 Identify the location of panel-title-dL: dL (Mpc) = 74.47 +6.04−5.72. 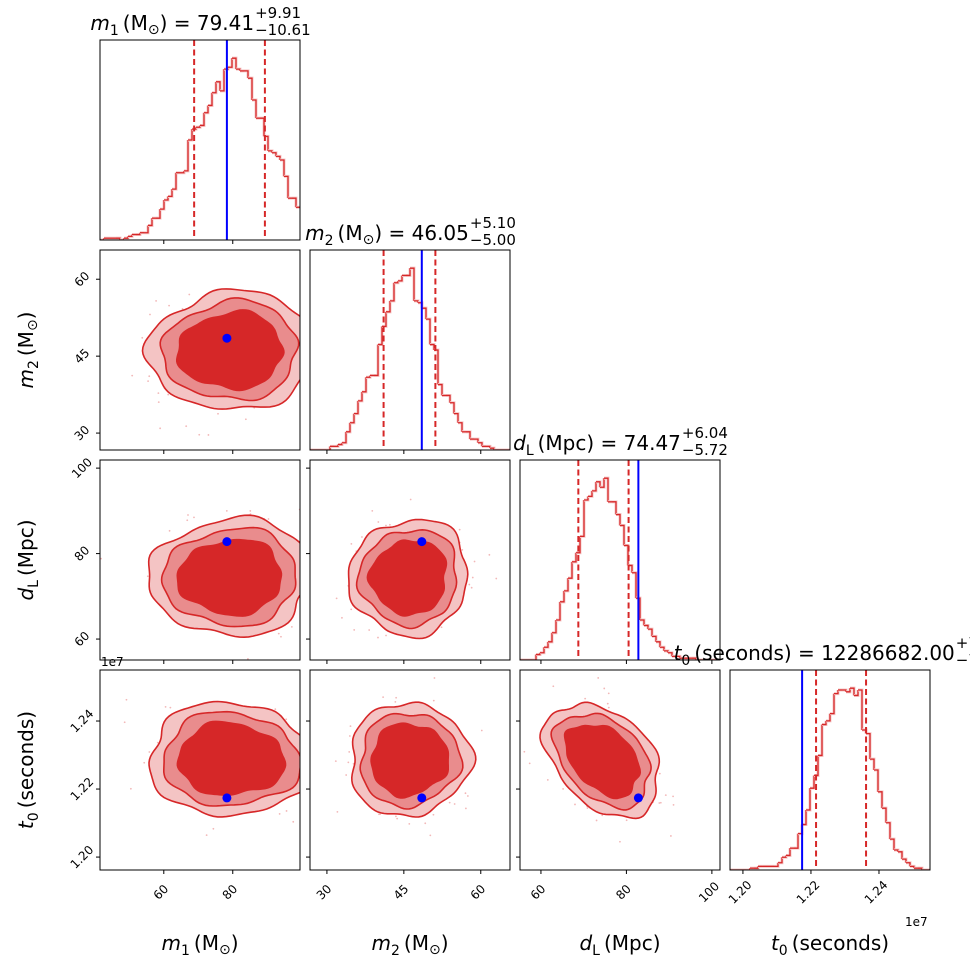
(620, 441).